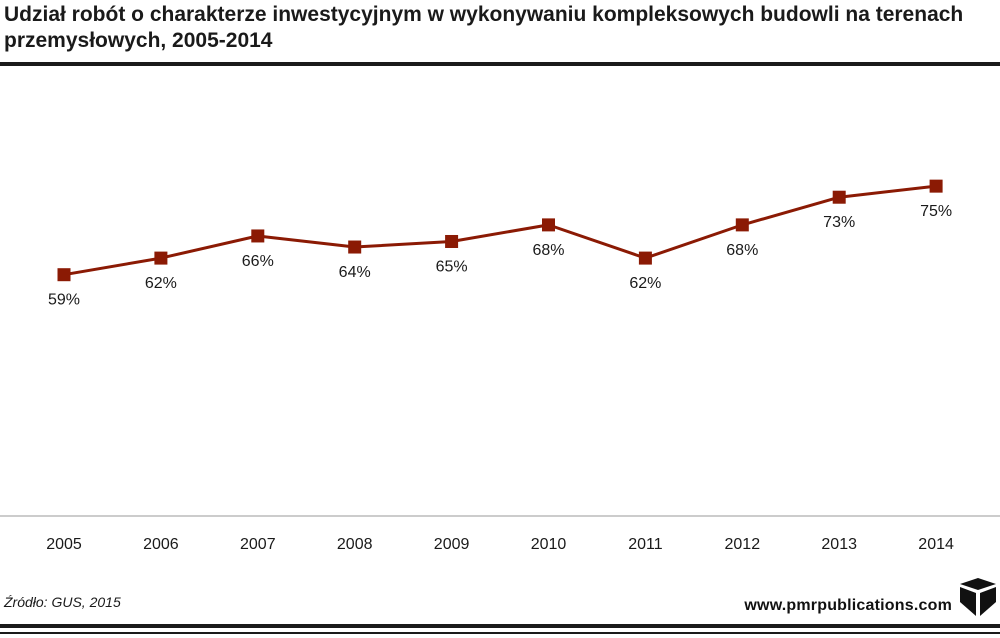 The image size is (1000, 638). I want to click on x-tick-2005: 2005, so click(64, 544).